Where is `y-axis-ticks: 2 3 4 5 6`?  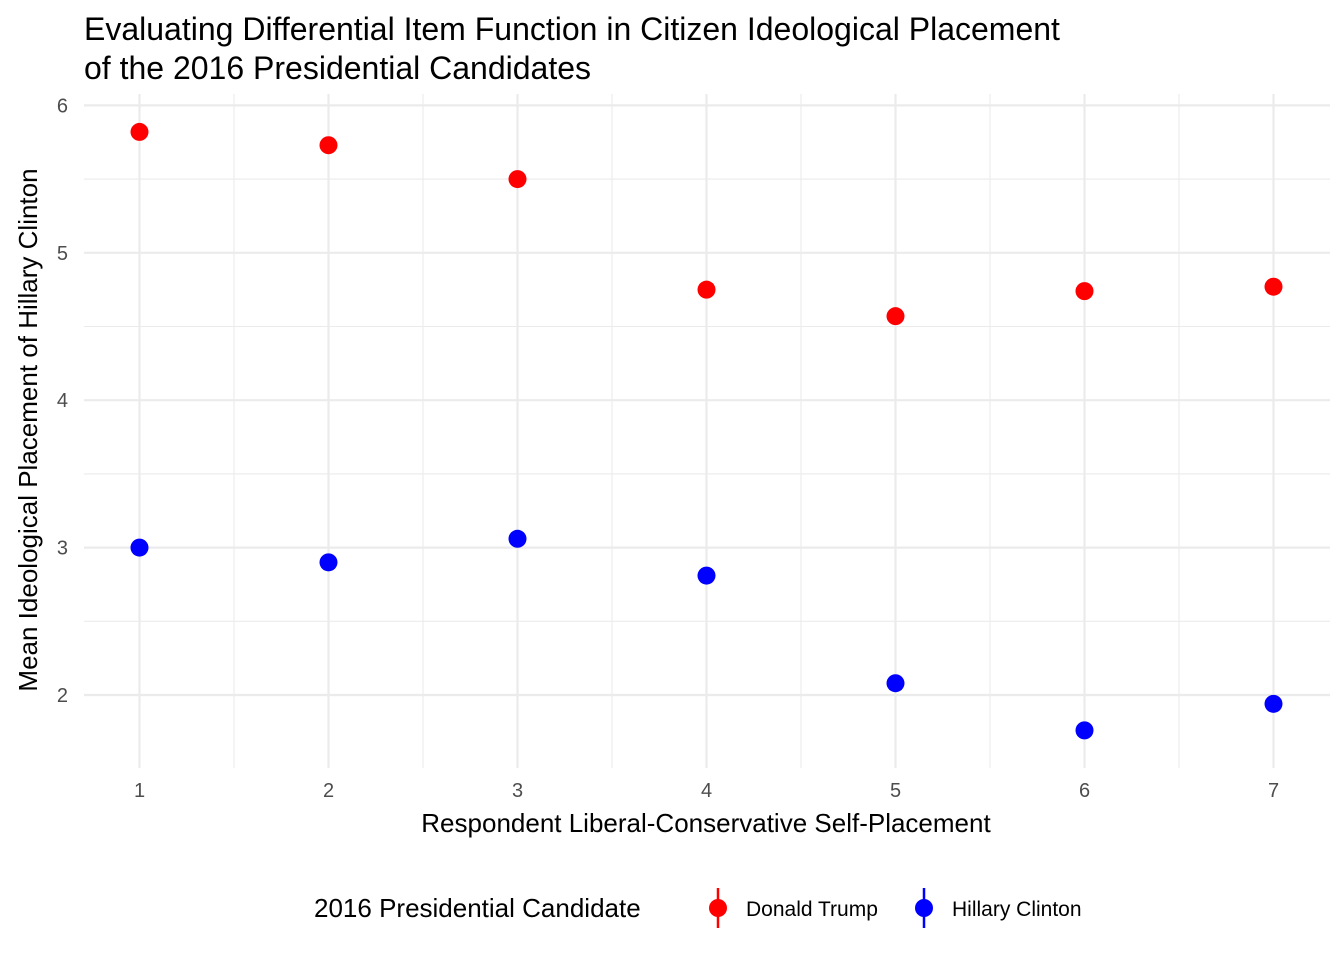
y-axis-ticks: 2 3 4 5 6 is located at coordinates (62, 401).